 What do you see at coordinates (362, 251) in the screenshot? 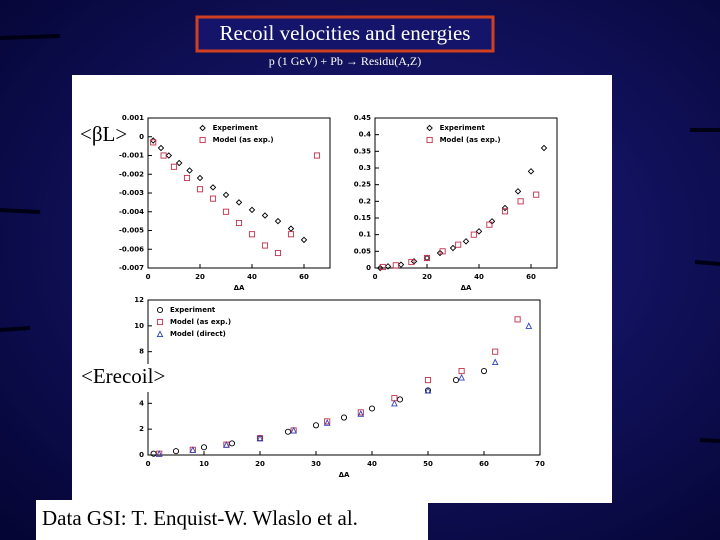
I see `y-tick-label: 0.05` at bounding box center [362, 251].